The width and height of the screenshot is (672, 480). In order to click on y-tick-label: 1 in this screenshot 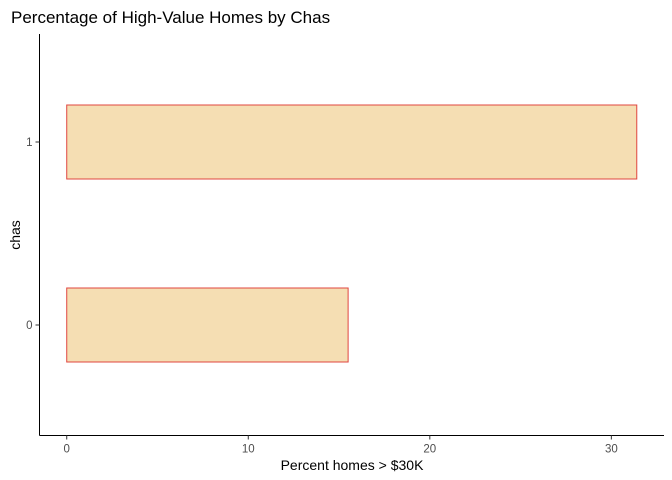, I will do `click(29, 143)`.